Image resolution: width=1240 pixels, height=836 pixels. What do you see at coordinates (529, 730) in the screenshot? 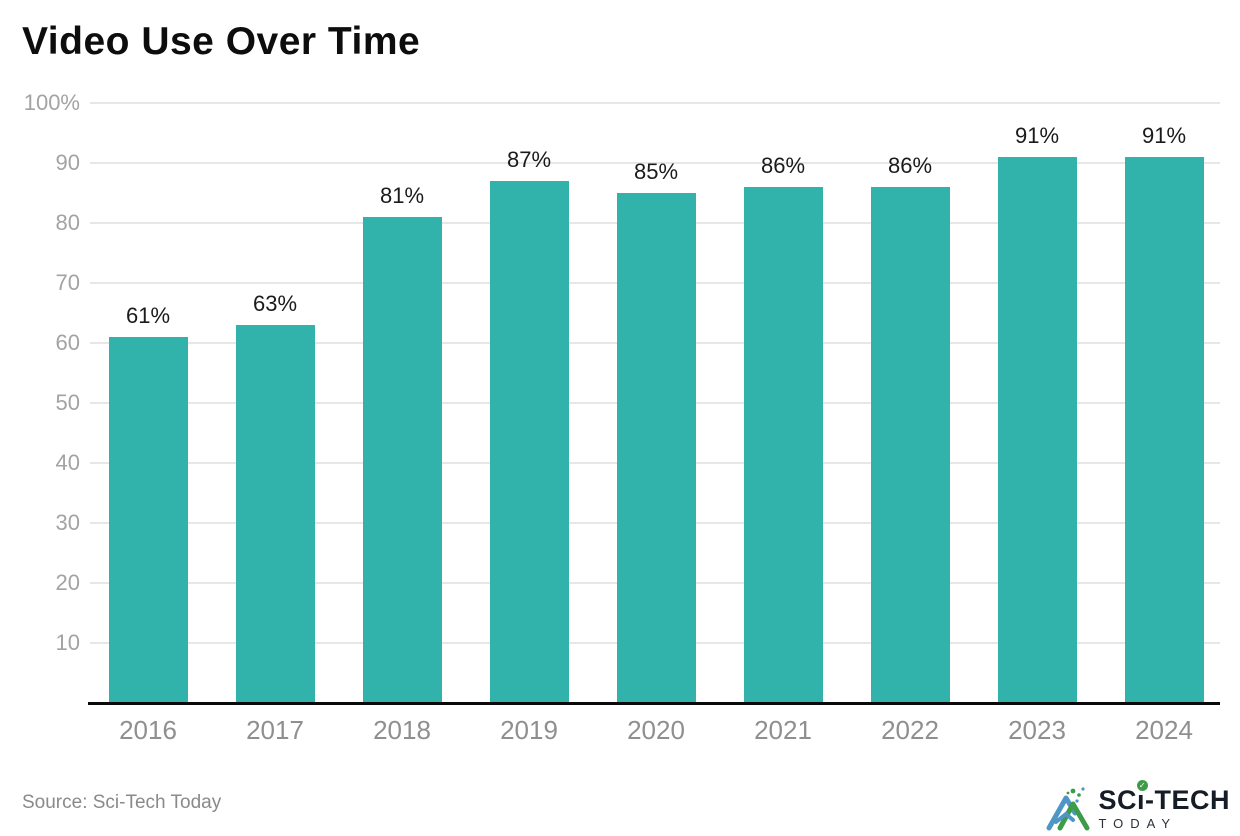
I see `x-tick-label-2019: 2019` at bounding box center [529, 730].